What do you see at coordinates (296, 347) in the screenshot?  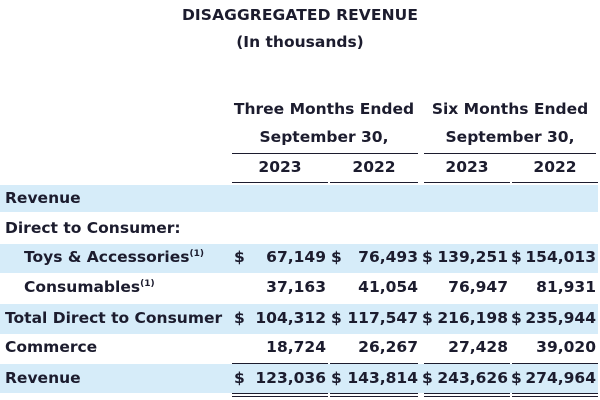 I see `cell-value: 18,724` at bounding box center [296, 347].